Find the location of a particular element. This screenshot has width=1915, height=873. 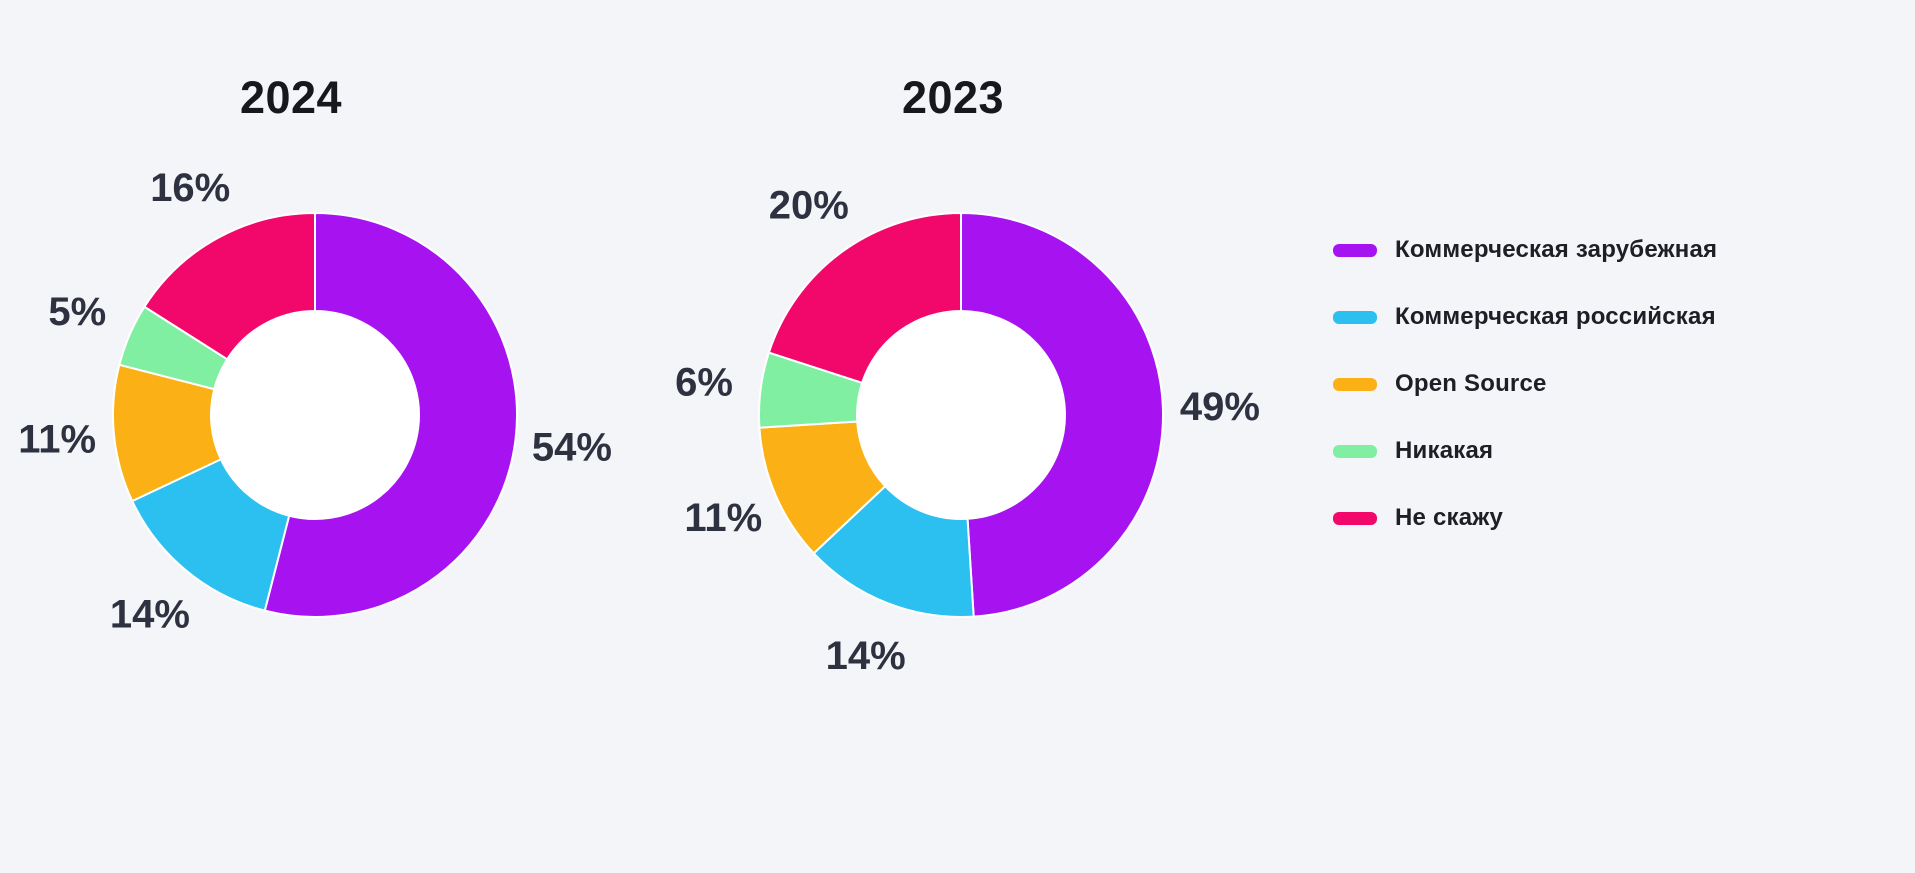

legend-swatch-wont-say is located at coordinates (1355, 518).